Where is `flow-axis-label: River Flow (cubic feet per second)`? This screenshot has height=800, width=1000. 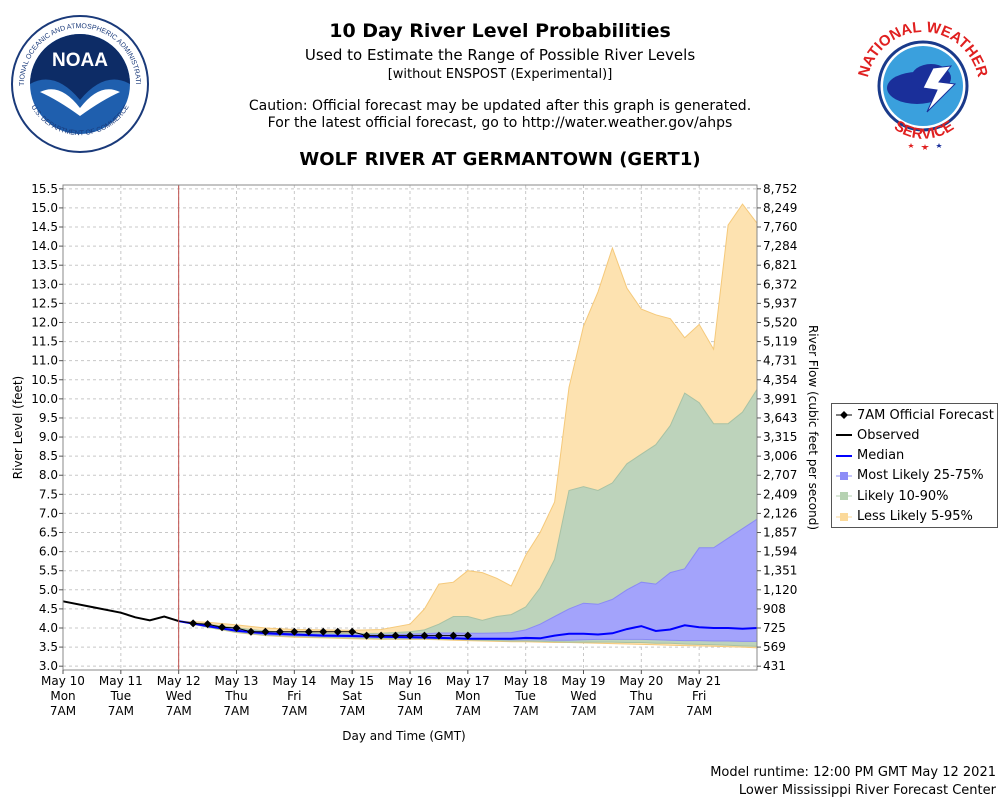 flow-axis-label: River Flow (cubic feet per second) is located at coordinates (813, 427).